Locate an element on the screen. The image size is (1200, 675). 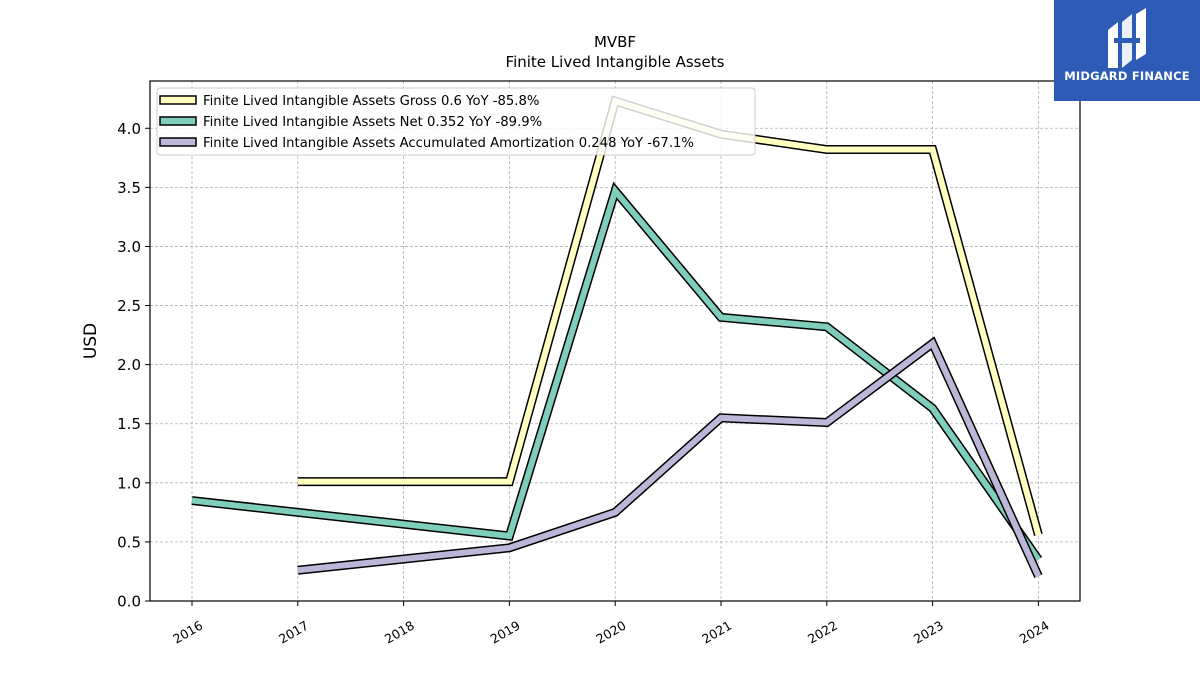
x-tick-label: 2018 is located at coordinates (399, 632).